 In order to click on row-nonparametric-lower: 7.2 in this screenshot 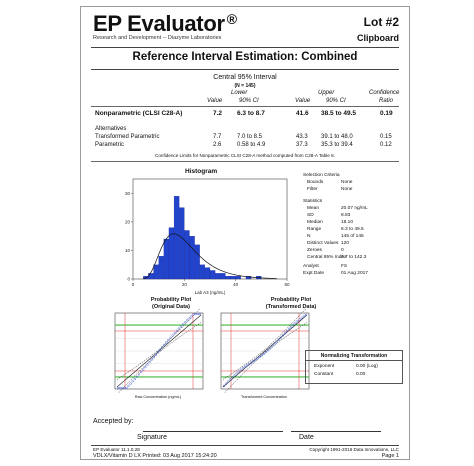, I will do `click(218, 113)`.